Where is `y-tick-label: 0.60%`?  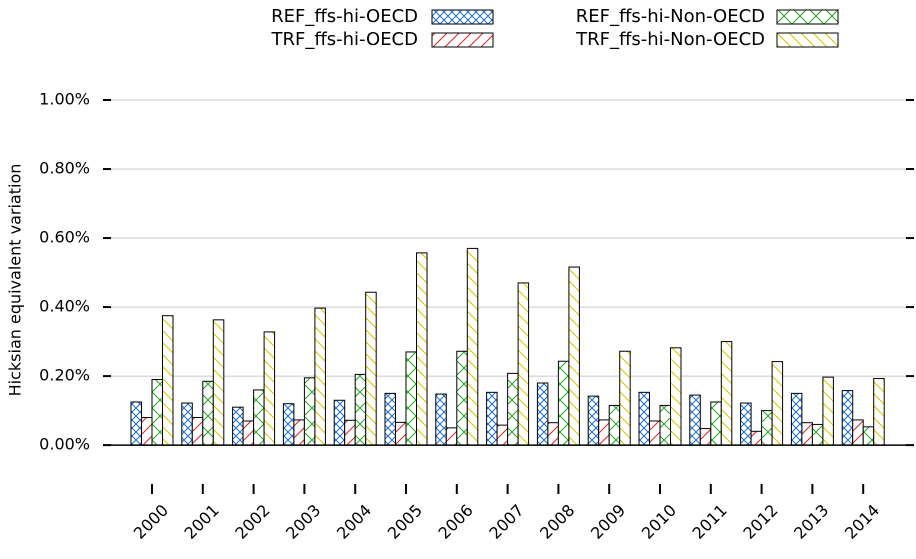 y-tick-label: 0.60% is located at coordinates (64, 237).